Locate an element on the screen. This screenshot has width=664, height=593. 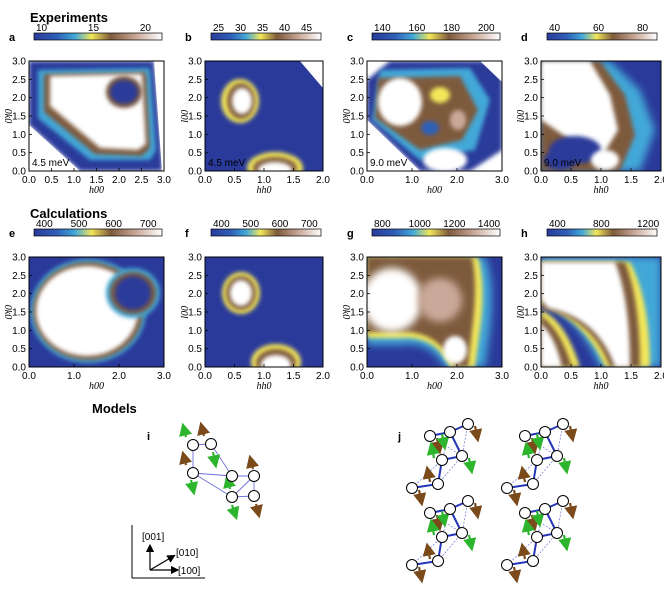
colorbar-f is located at coordinates (266, 232).